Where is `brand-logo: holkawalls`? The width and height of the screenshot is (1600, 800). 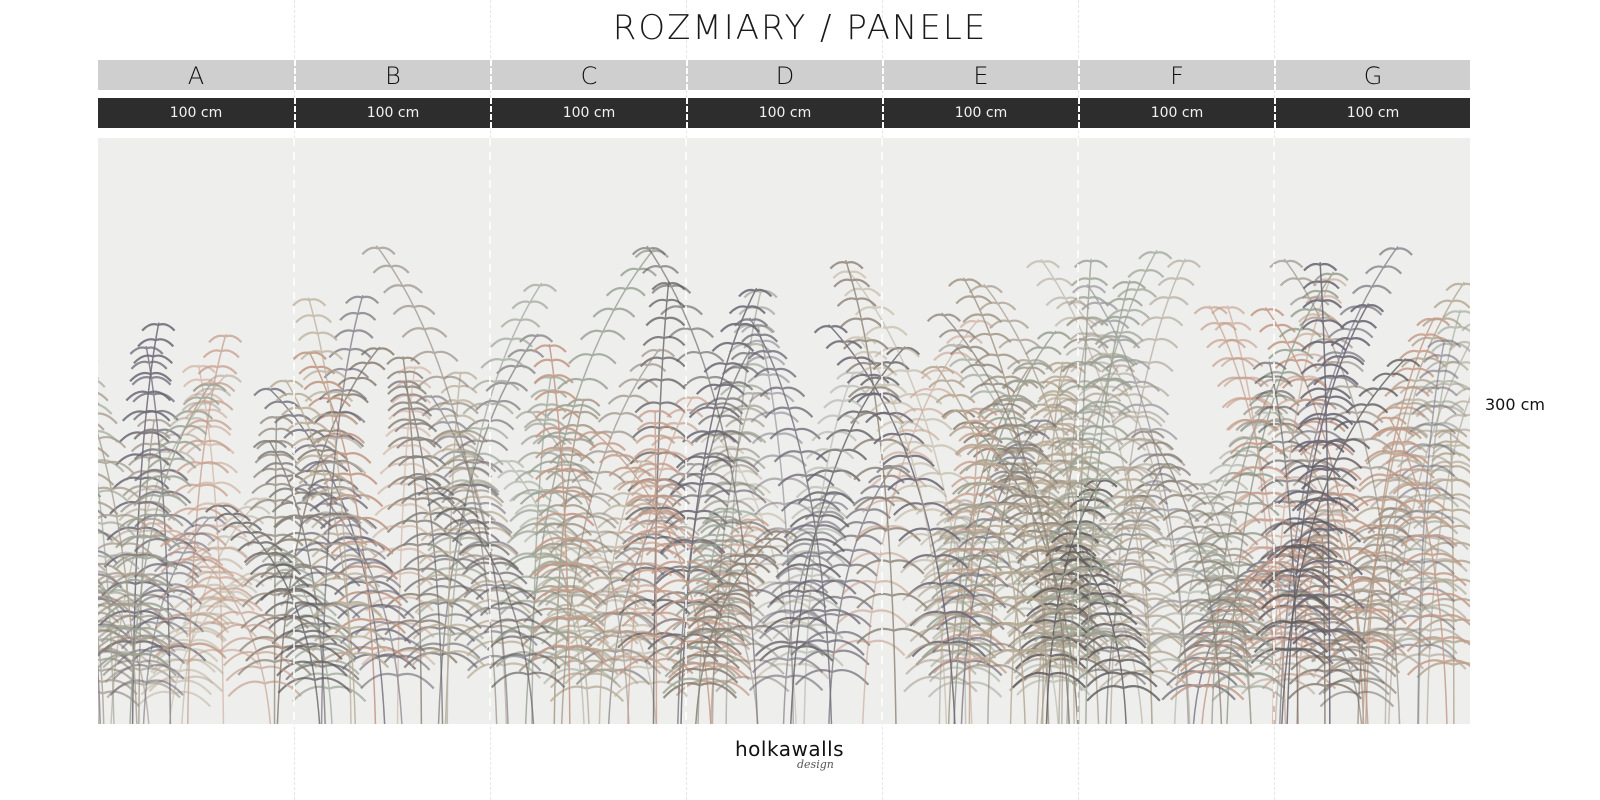 brand-logo: holkawalls is located at coordinates (790, 749).